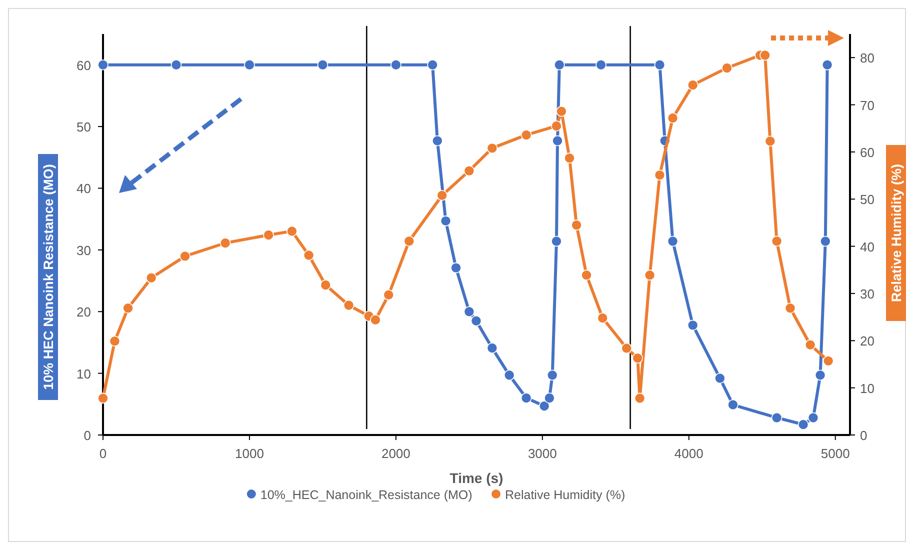 The height and width of the screenshot is (550, 914). What do you see at coordinates (83, 374) in the screenshot?
I see `y-tick-label: 10` at bounding box center [83, 374].